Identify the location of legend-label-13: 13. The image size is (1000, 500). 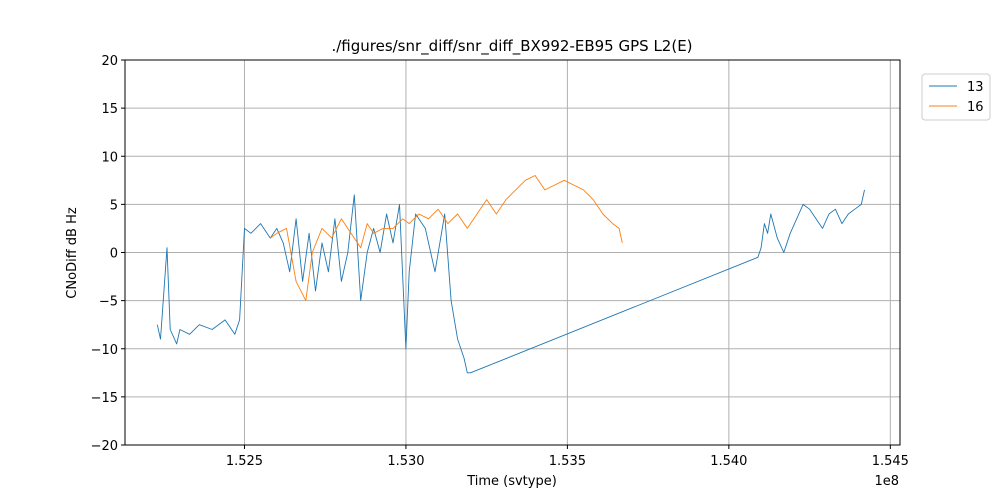
(975, 87).